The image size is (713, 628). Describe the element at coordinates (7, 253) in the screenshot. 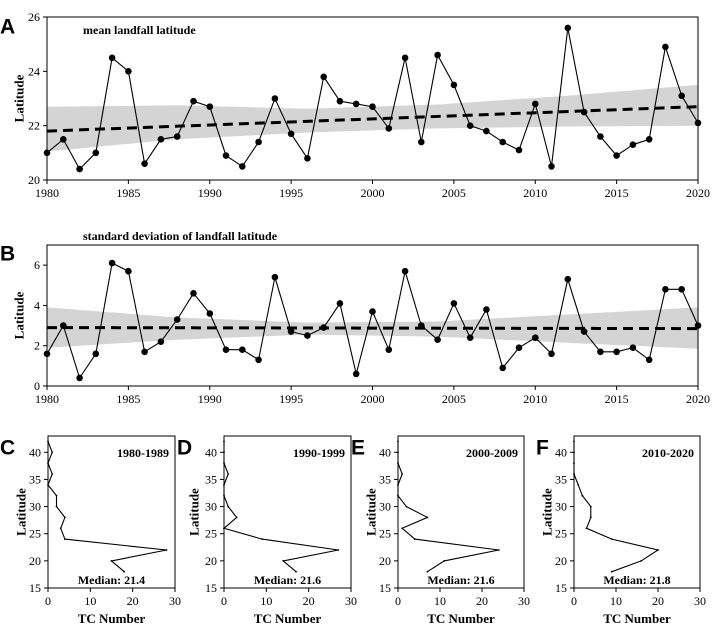

I see `panel-letter-b: B` at that location.